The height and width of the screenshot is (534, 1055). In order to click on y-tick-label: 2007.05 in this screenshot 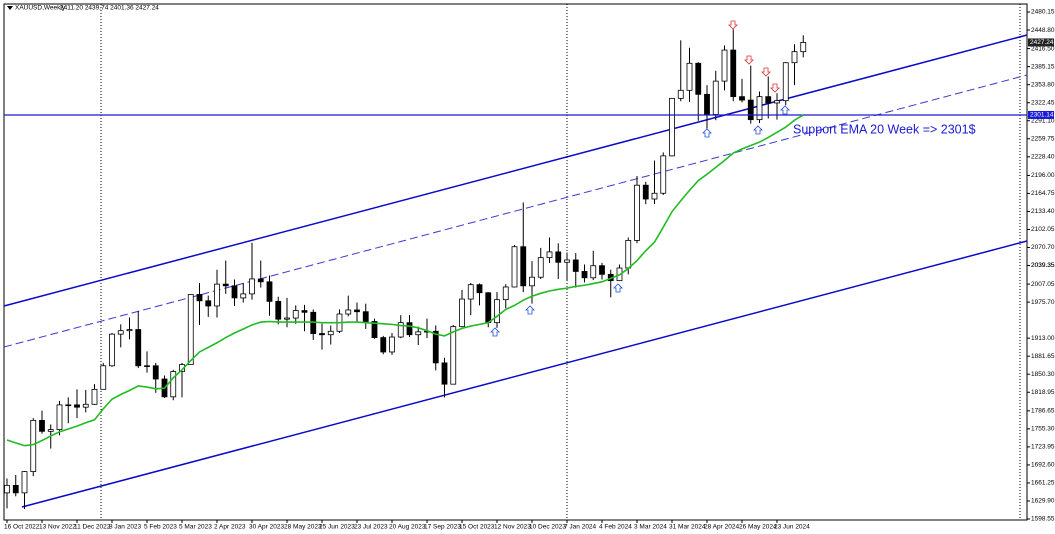, I will do `click(1043, 284)`.